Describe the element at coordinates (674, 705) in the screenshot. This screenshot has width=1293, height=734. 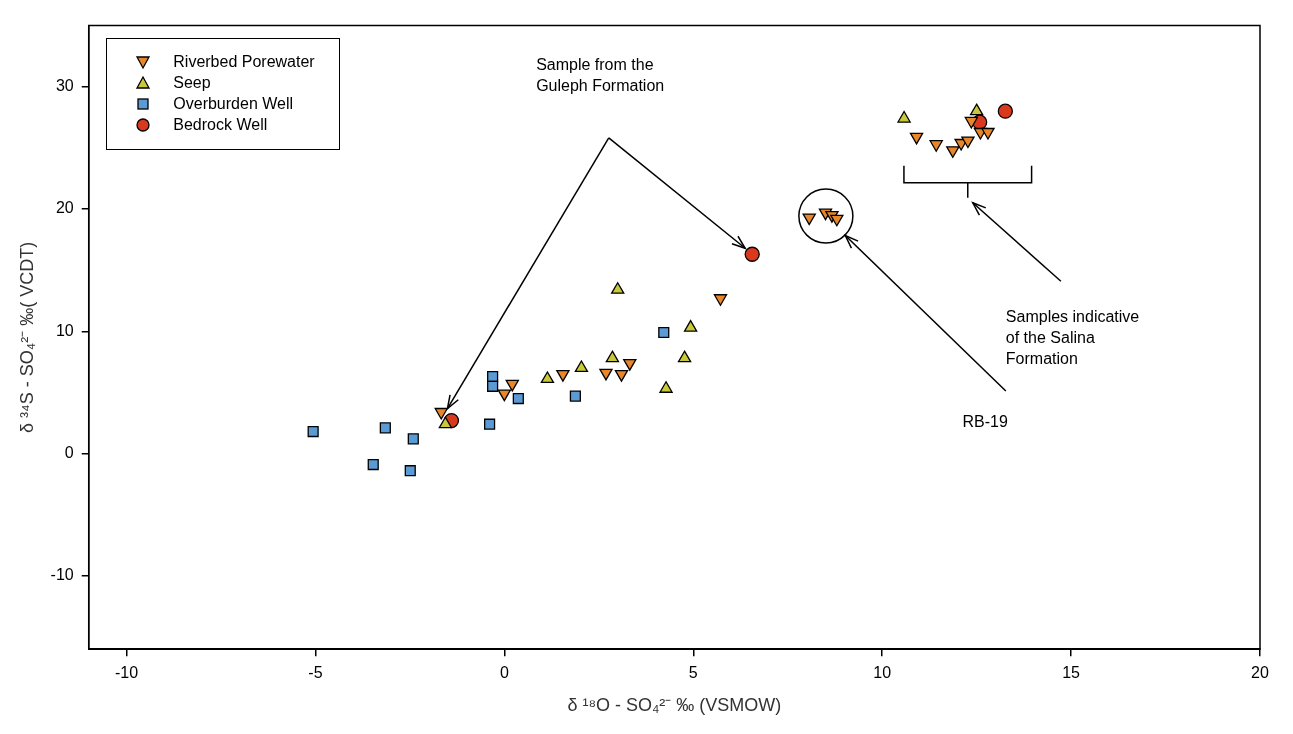
I see `x-axis-title: δ ¹⁸O - SO₄²⁻ ‰ (VSMOW)` at that location.